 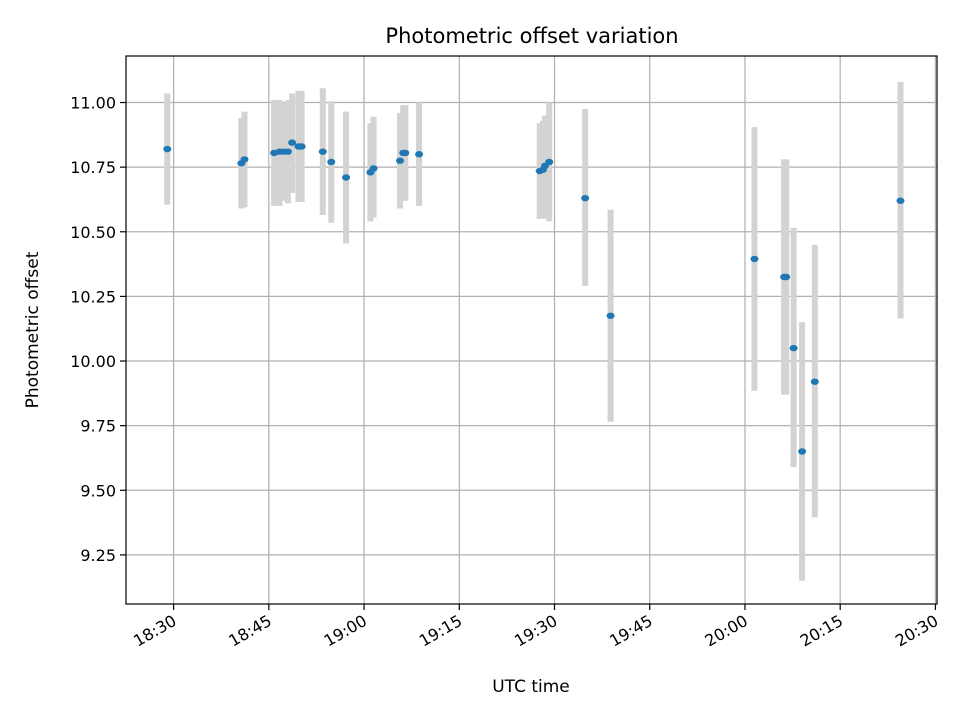 I want to click on y-axis-label: Photometric offset, so click(x=33, y=329).